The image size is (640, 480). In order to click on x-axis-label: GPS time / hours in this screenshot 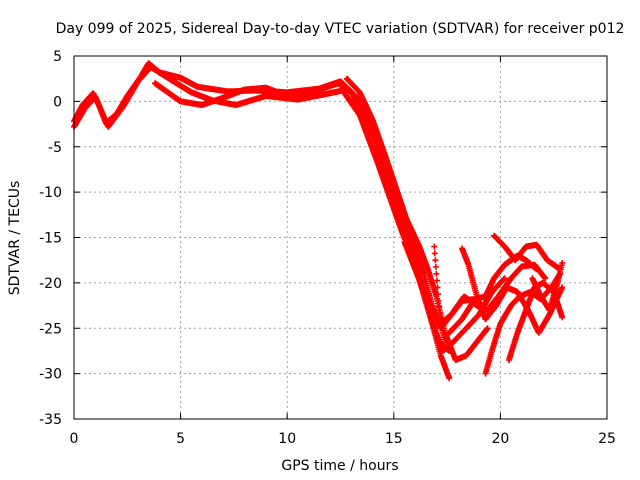, I will do `click(339, 466)`.